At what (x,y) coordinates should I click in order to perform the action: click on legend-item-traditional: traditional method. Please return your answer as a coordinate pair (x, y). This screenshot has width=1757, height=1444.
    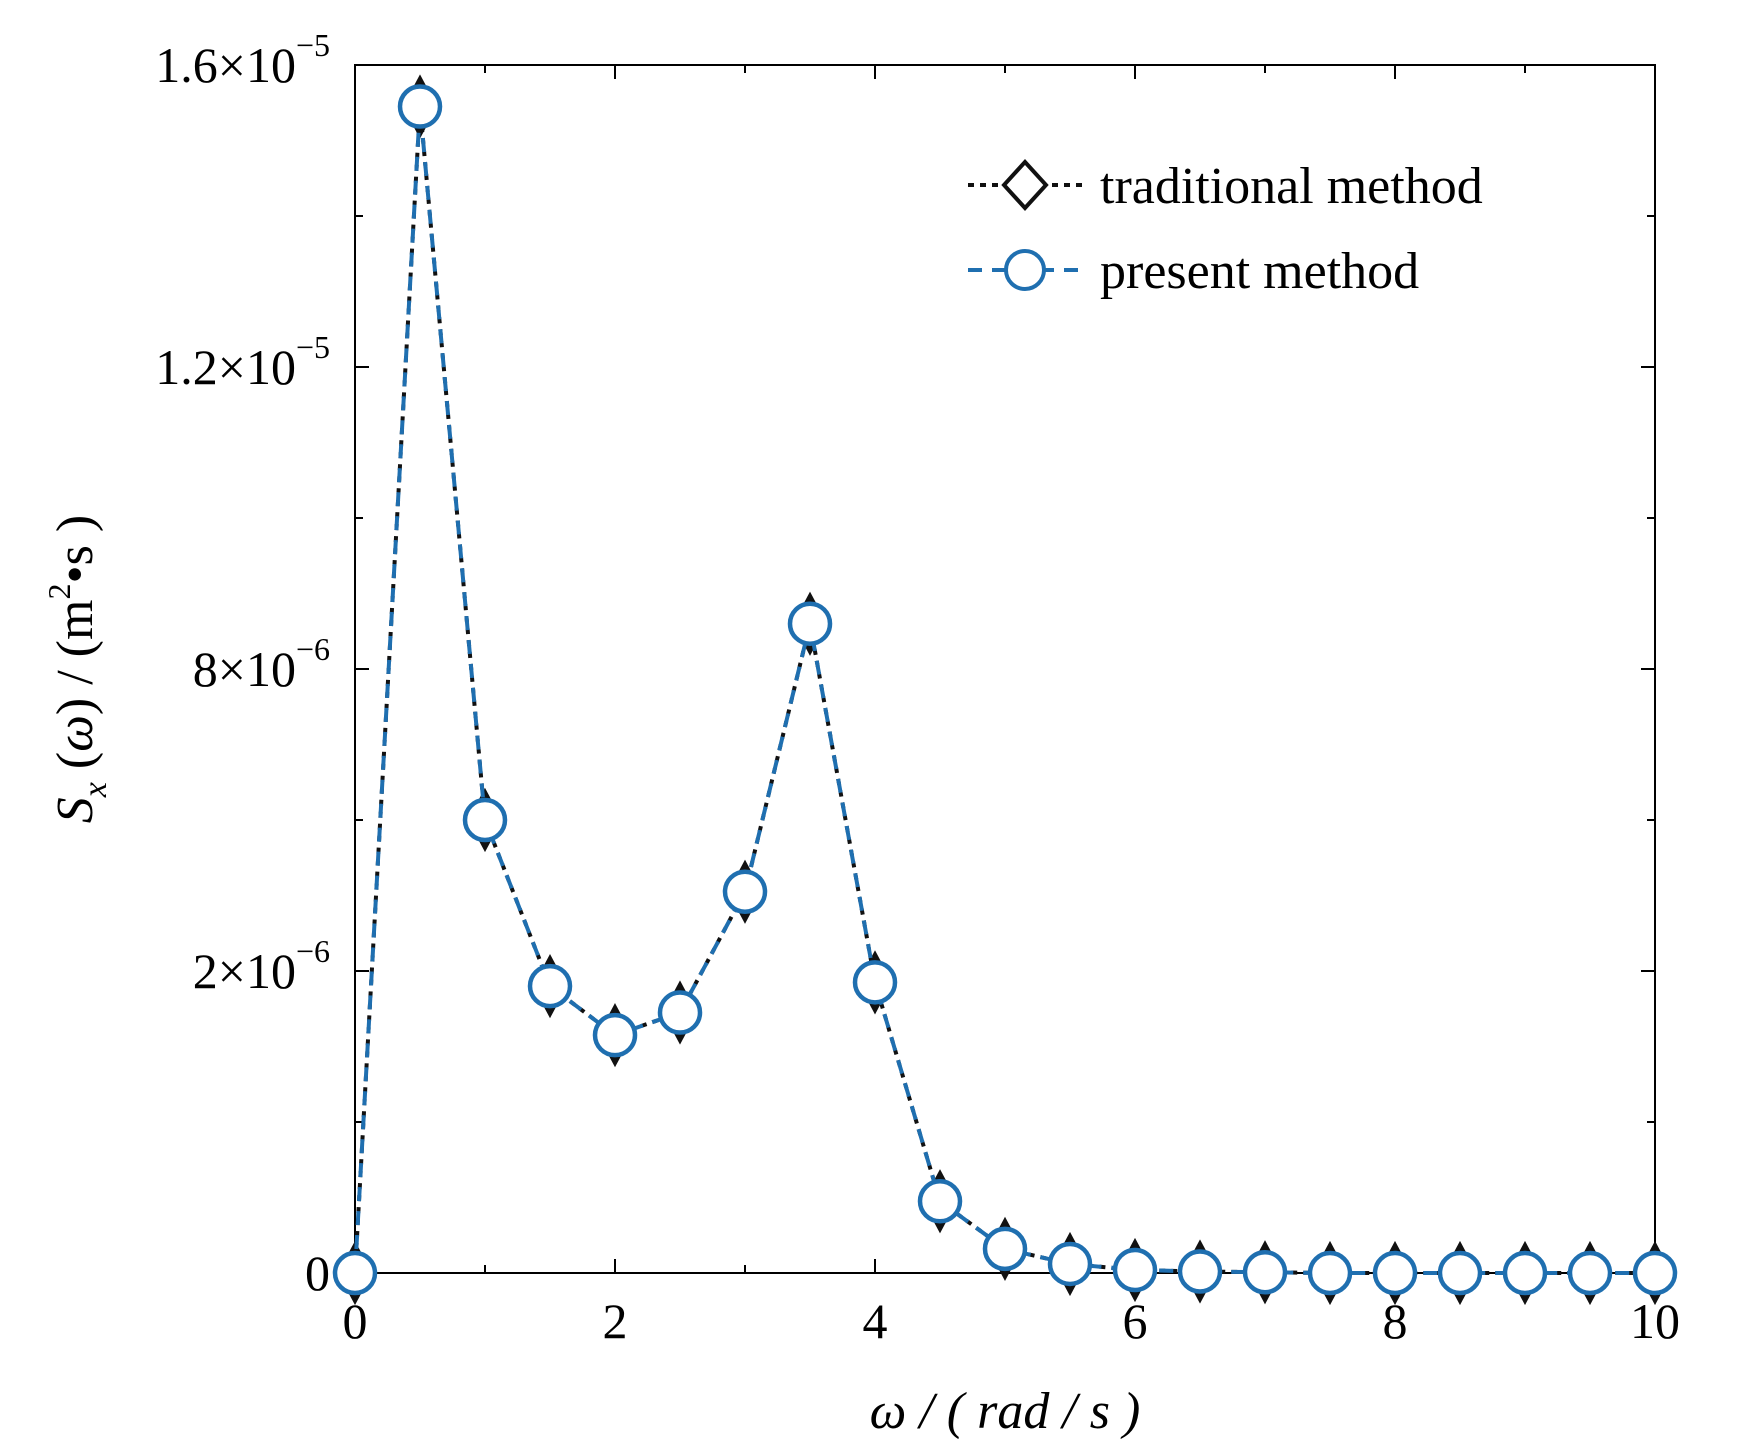
    Looking at the image, I should click on (1225, 186).